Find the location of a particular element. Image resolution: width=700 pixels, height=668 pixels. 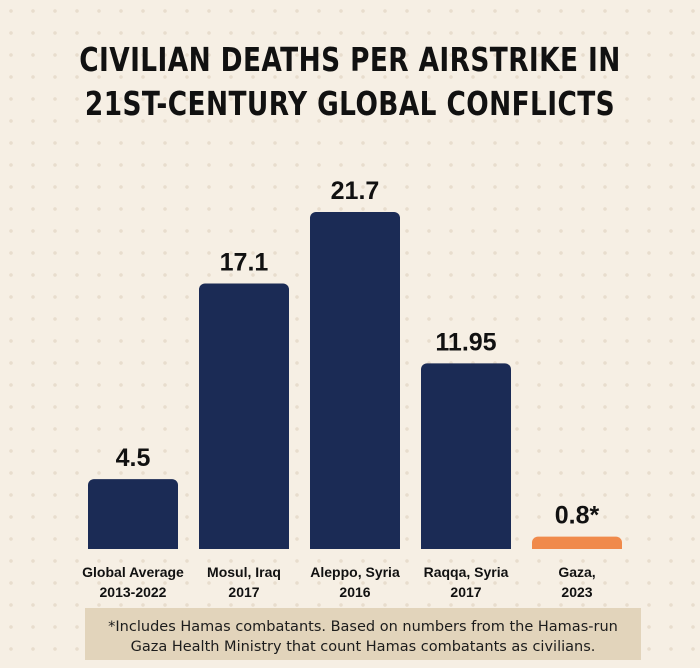

category-label-1-line-2: 2017 is located at coordinates (243, 592).